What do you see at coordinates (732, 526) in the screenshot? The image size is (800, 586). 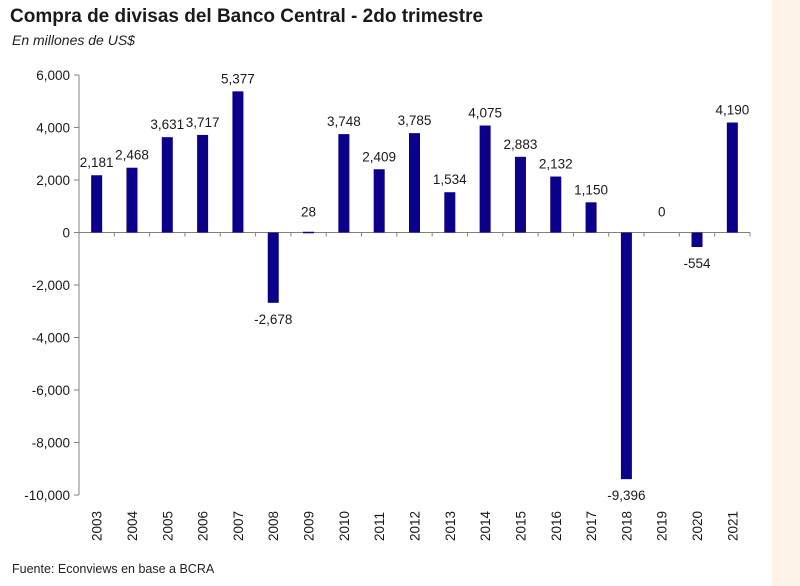 I see `x-tick-label-2021: 2021` at bounding box center [732, 526].